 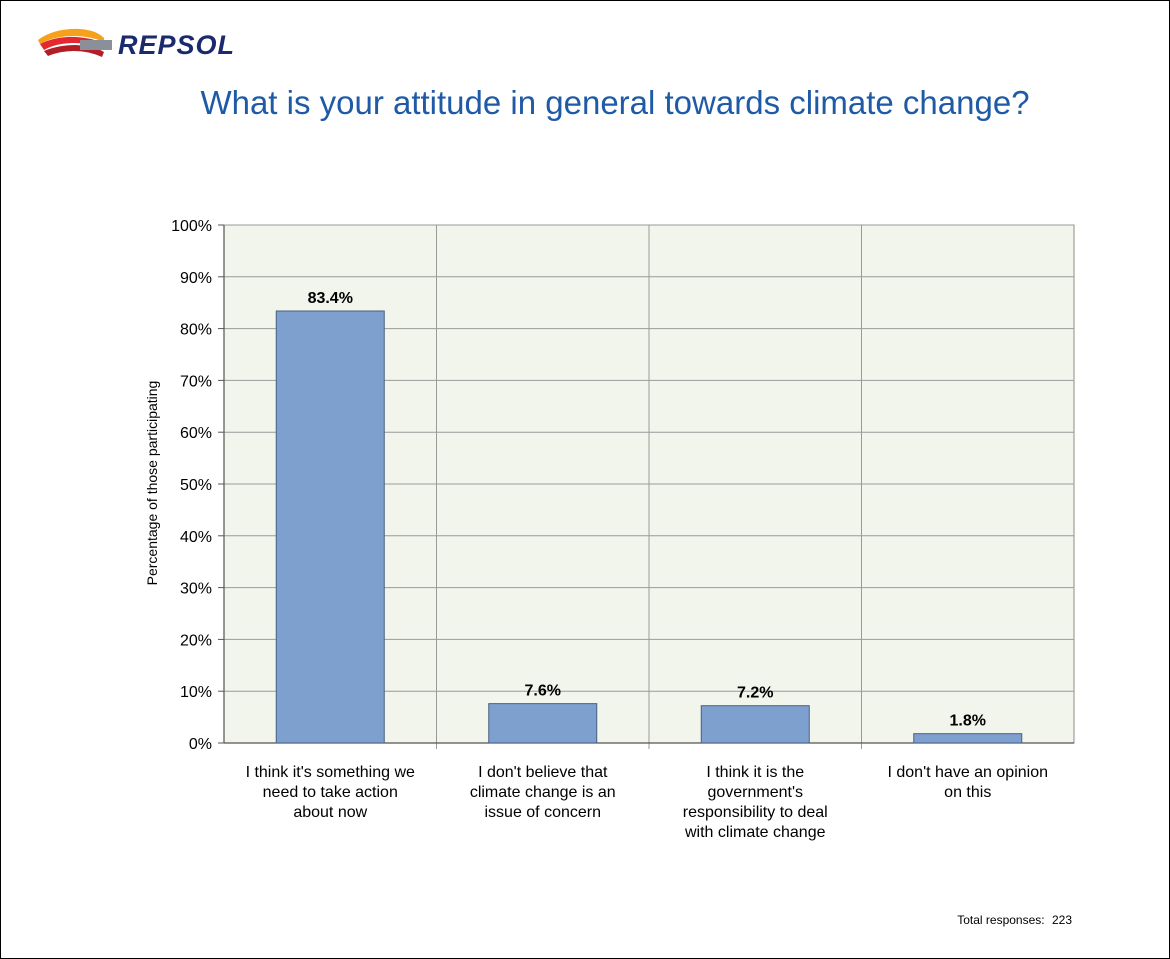 I want to click on y-tick-label: 30%, so click(x=196, y=589).